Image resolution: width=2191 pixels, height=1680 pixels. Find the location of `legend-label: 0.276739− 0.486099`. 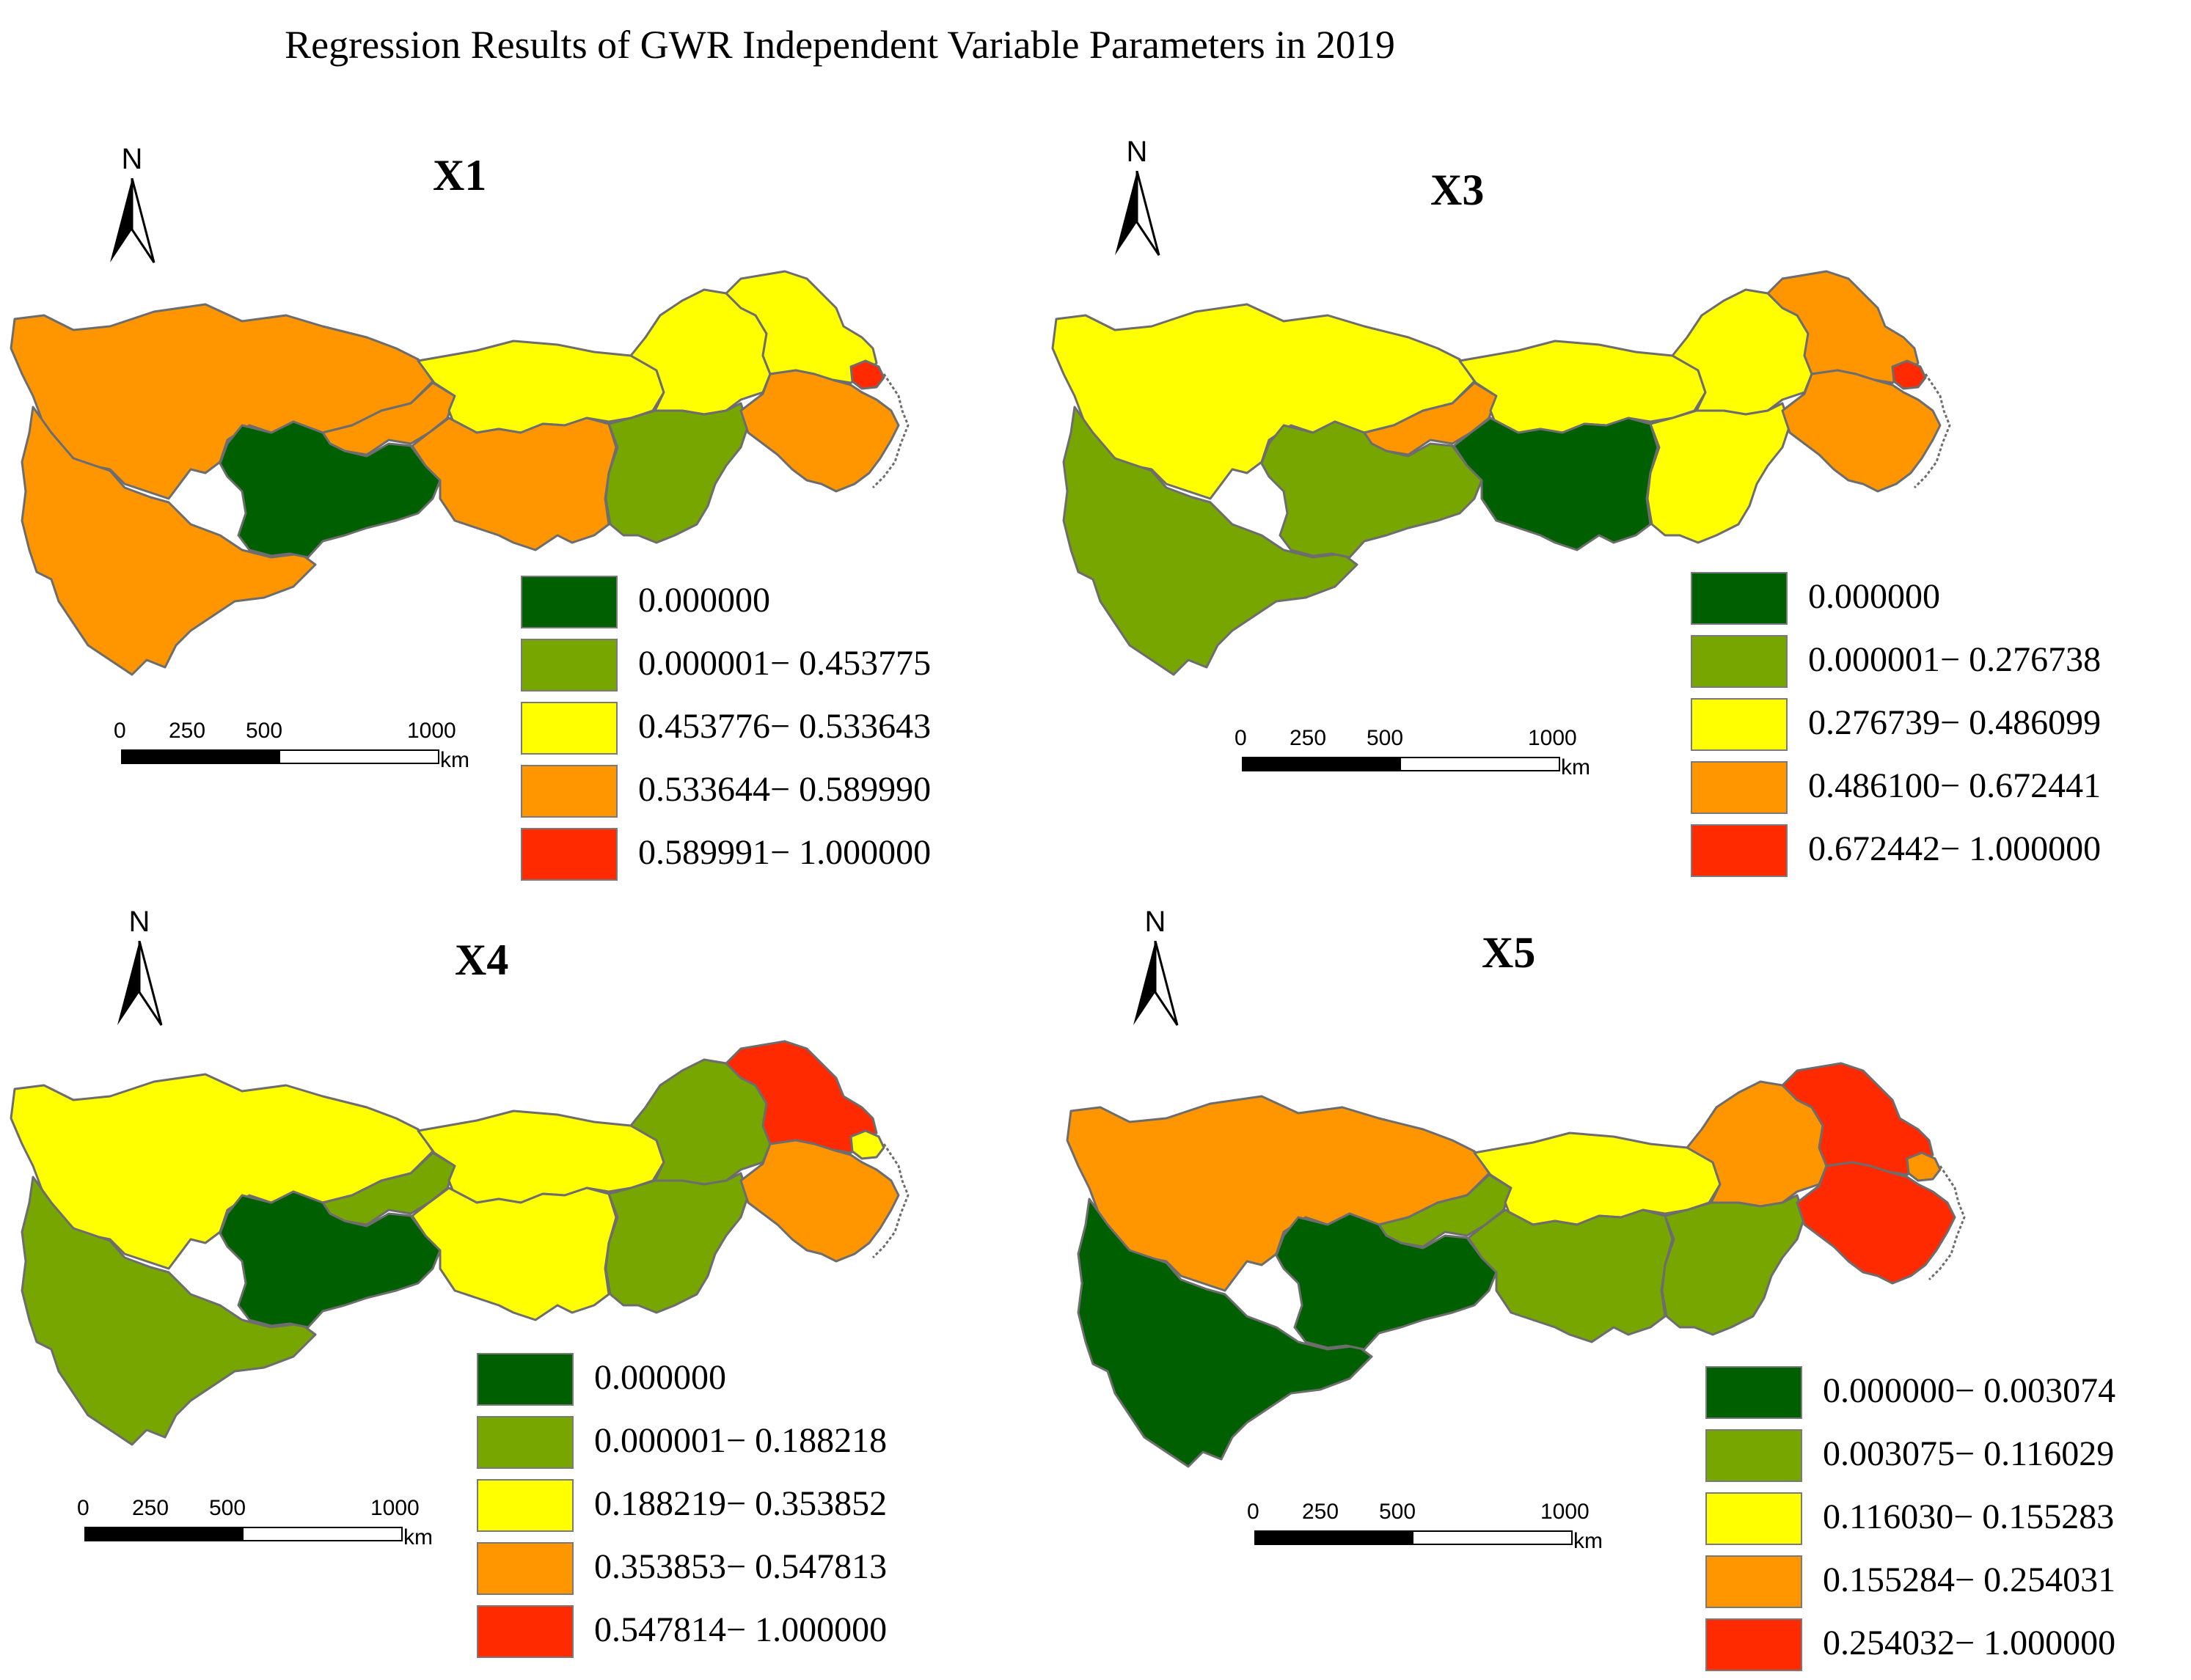

legend-label: 0.276739− 0.486099 is located at coordinates (1955, 722).